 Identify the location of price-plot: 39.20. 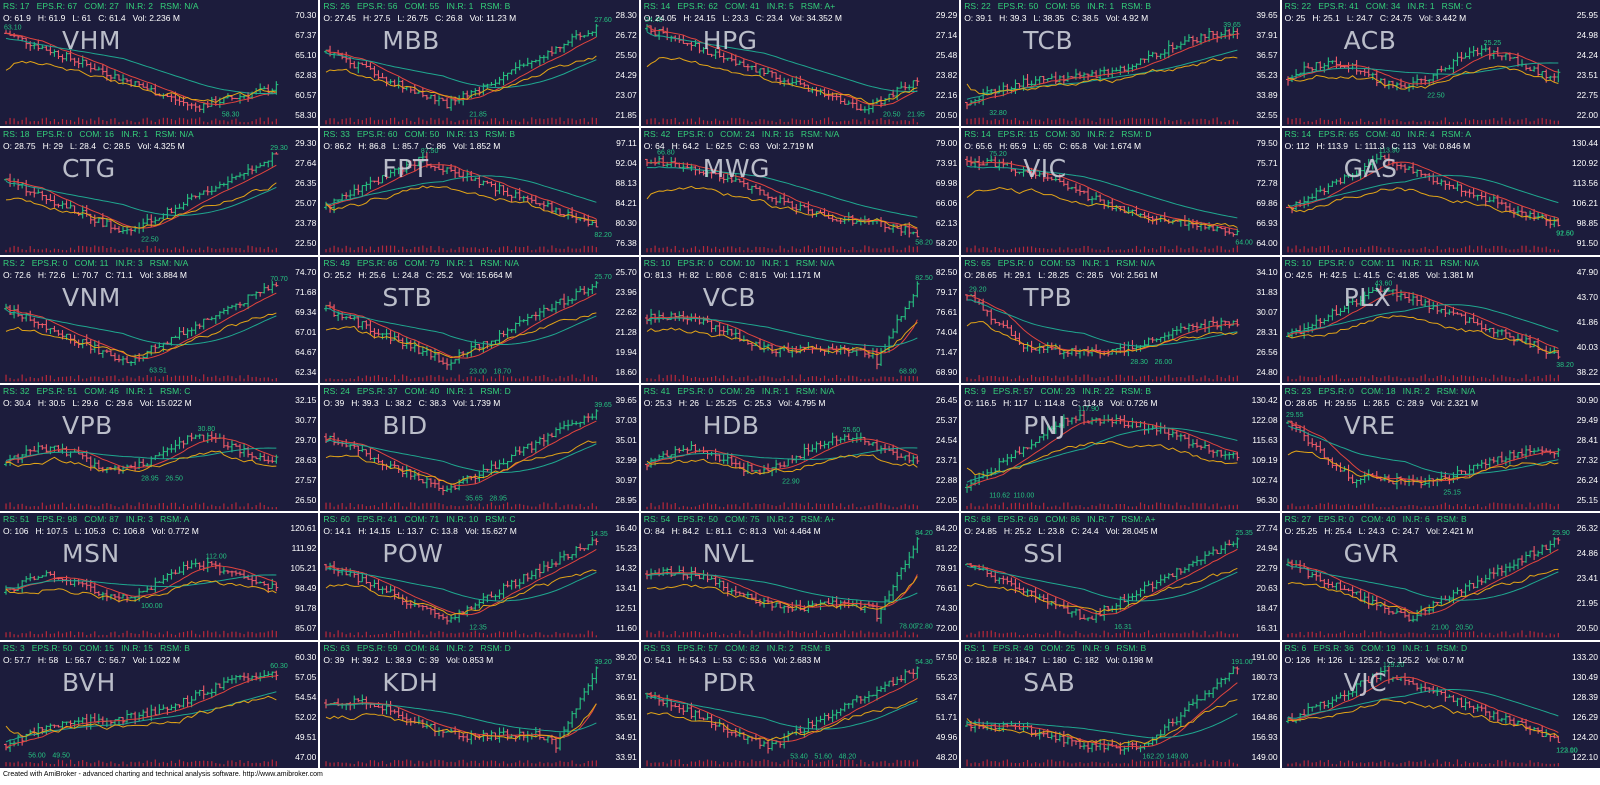
(468, 712).